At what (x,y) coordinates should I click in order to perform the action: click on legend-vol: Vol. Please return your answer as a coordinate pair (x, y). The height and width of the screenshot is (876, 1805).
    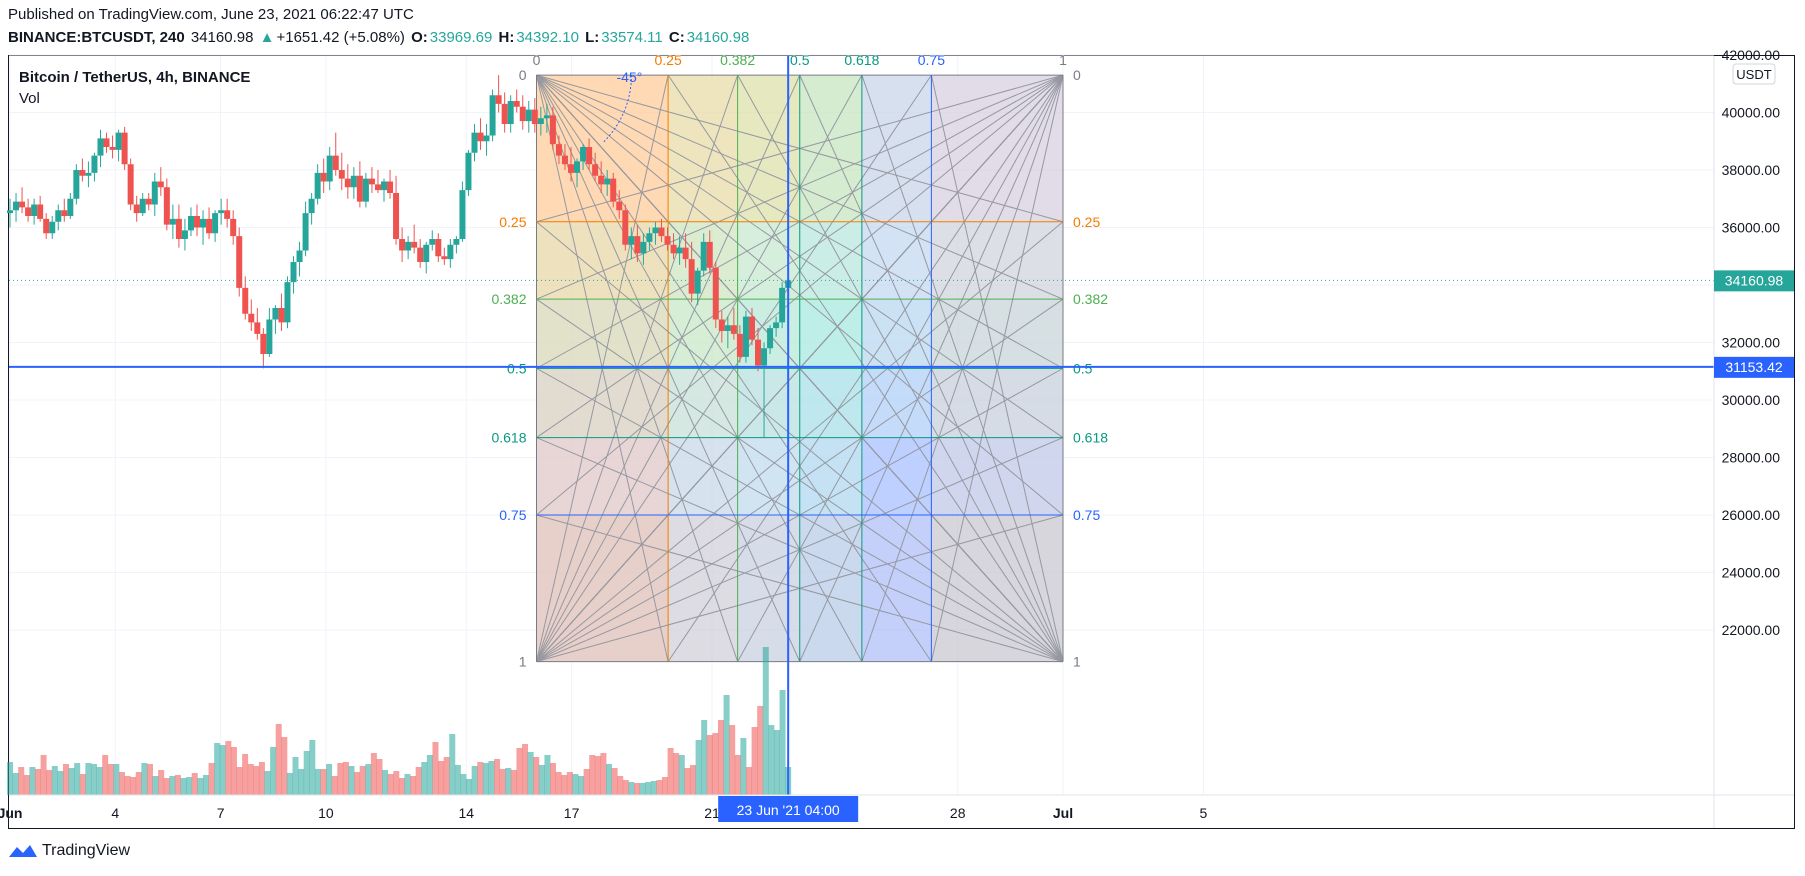
    Looking at the image, I should click on (29, 98).